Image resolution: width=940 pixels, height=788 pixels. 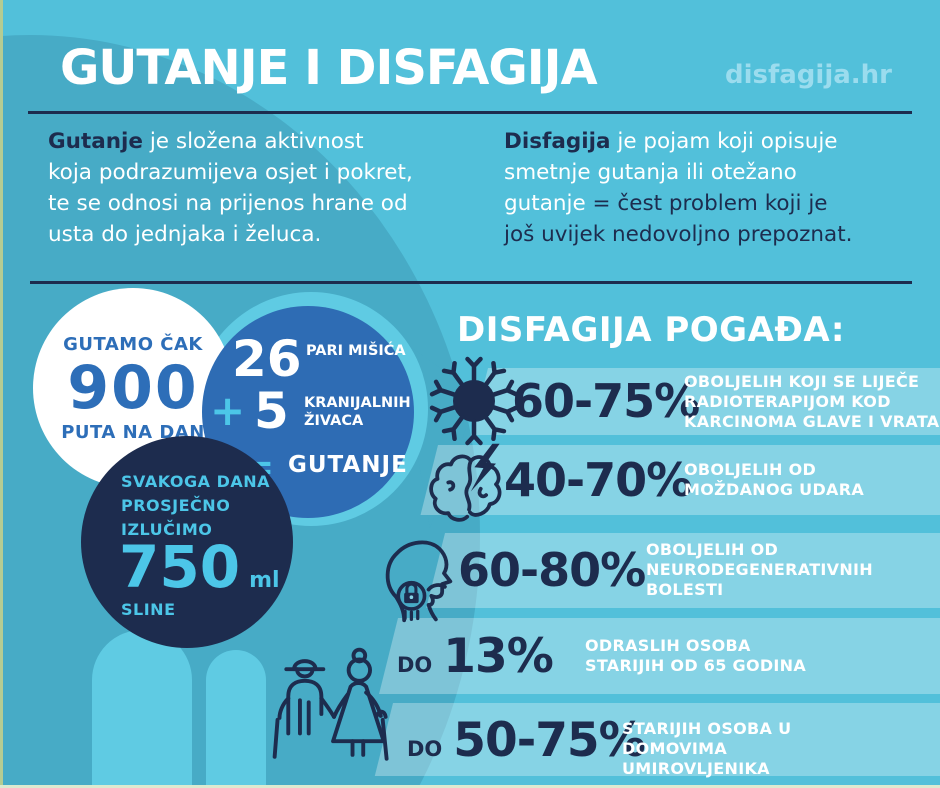 I want to click on paragraph-line: koja podrazumijeva osjet i pokret,, so click(x=230, y=172).